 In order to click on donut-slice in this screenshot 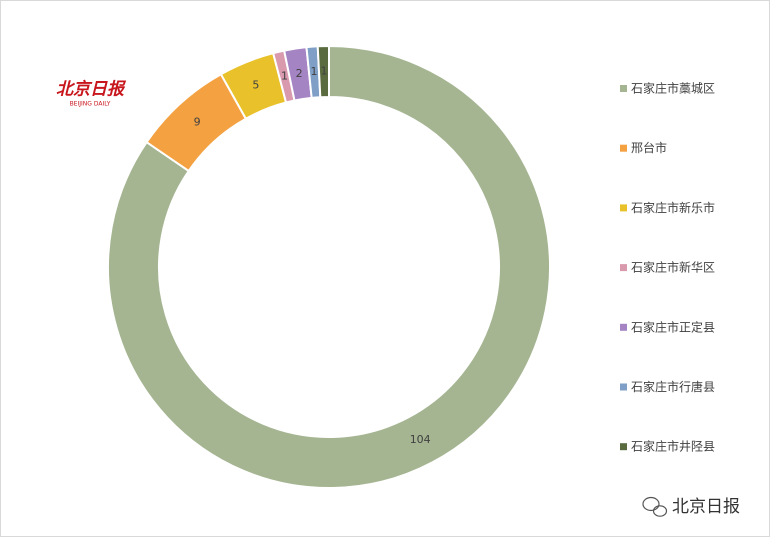, I will do `click(323, 71)`.